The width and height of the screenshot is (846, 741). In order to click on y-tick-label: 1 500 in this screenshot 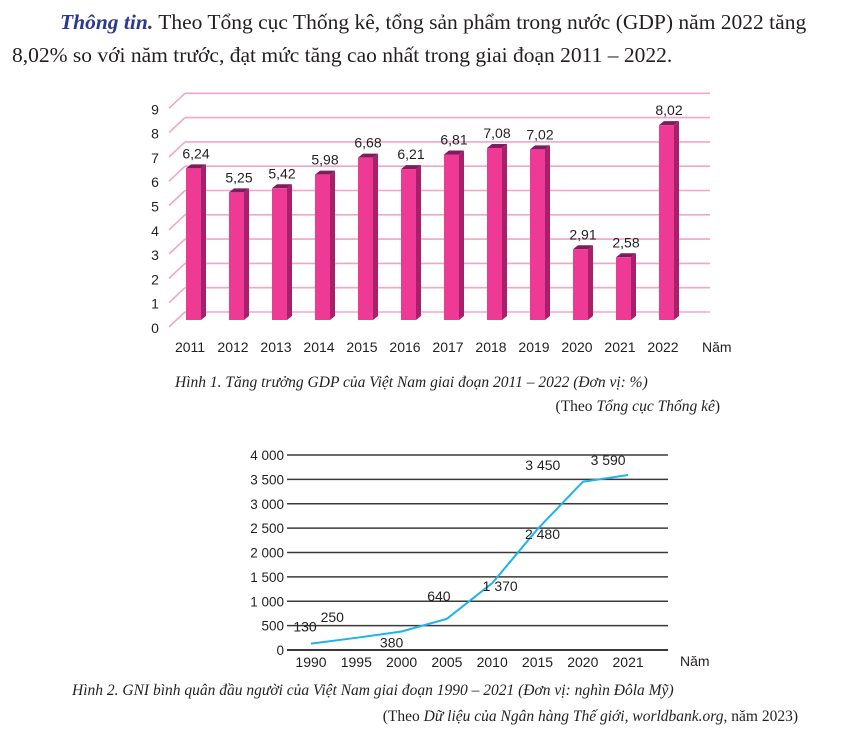, I will do `click(267, 577)`.